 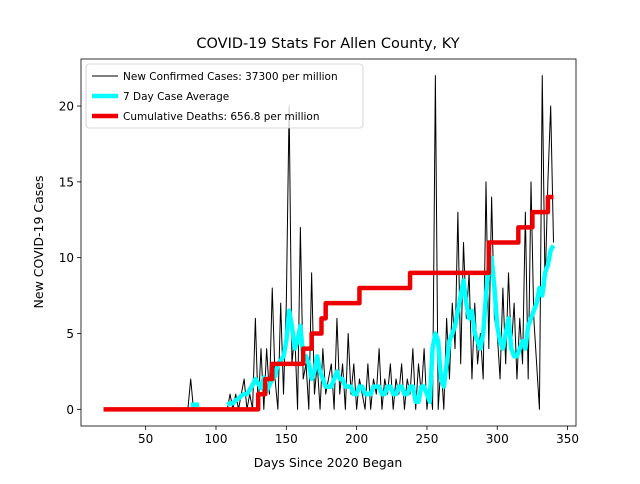 I want to click on legend-label: 7 Day Case Average, so click(x=176, y=97).